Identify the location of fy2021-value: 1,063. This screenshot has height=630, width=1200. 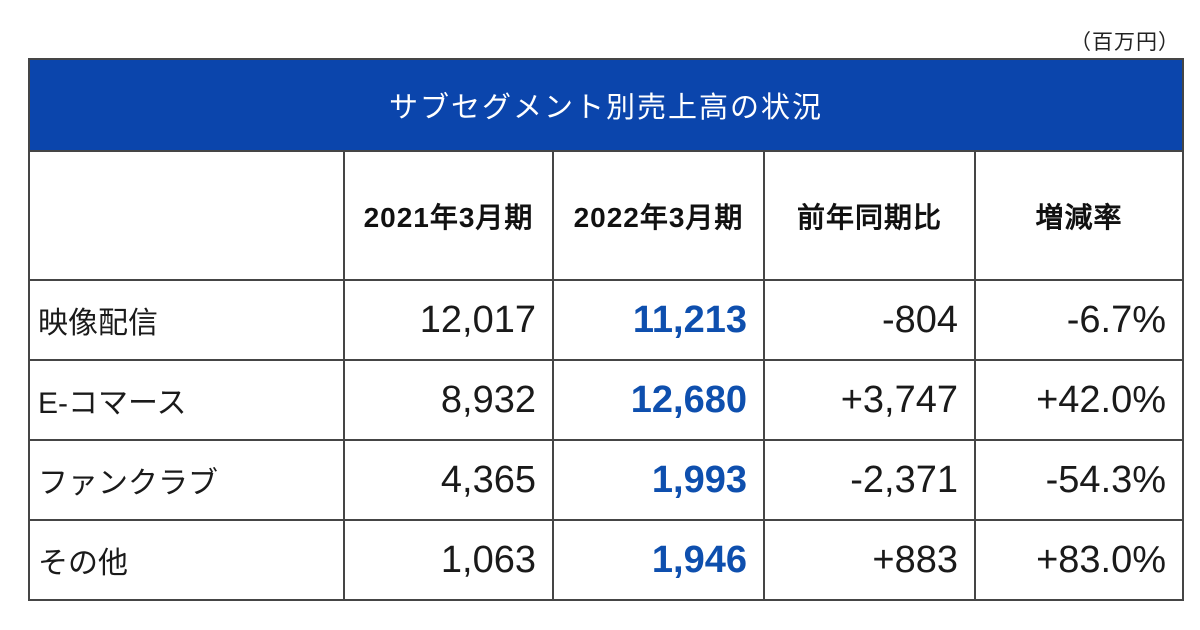
(448, 560).